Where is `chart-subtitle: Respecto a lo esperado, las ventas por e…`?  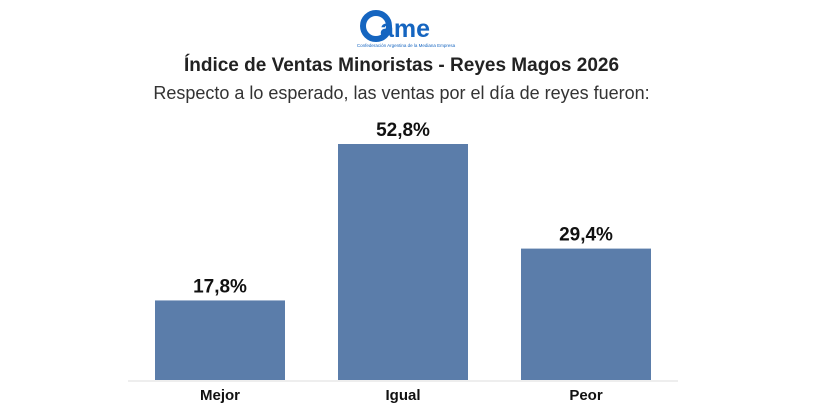 chart-subtitle: Respecto a lo esperado, las ventas por e… is located at coordinates (401, 93).